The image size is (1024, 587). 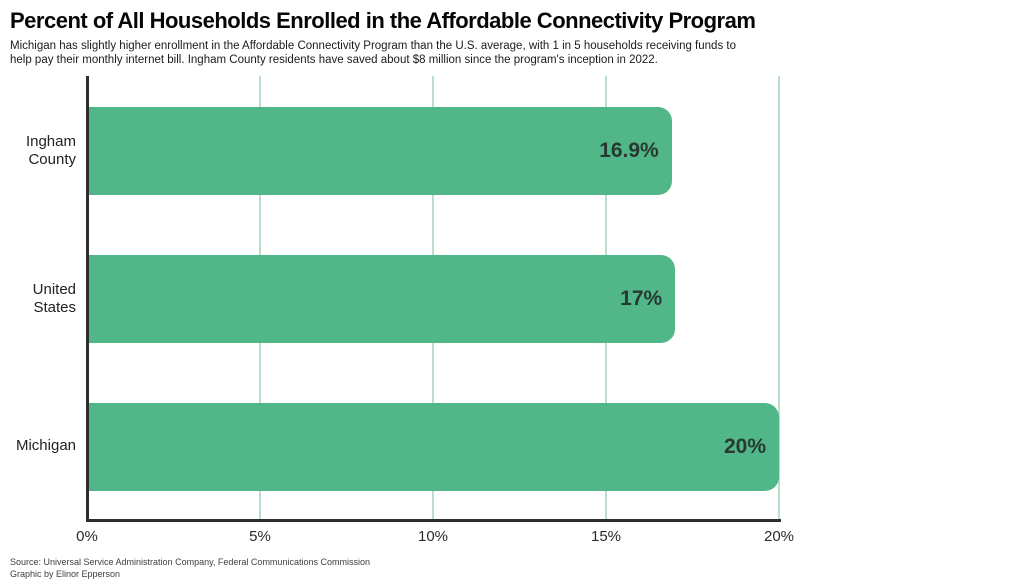 What do you see at coordinates (779, 297) in the screenshot?
I see `gridline-20%` at bounding box center [779, 297].